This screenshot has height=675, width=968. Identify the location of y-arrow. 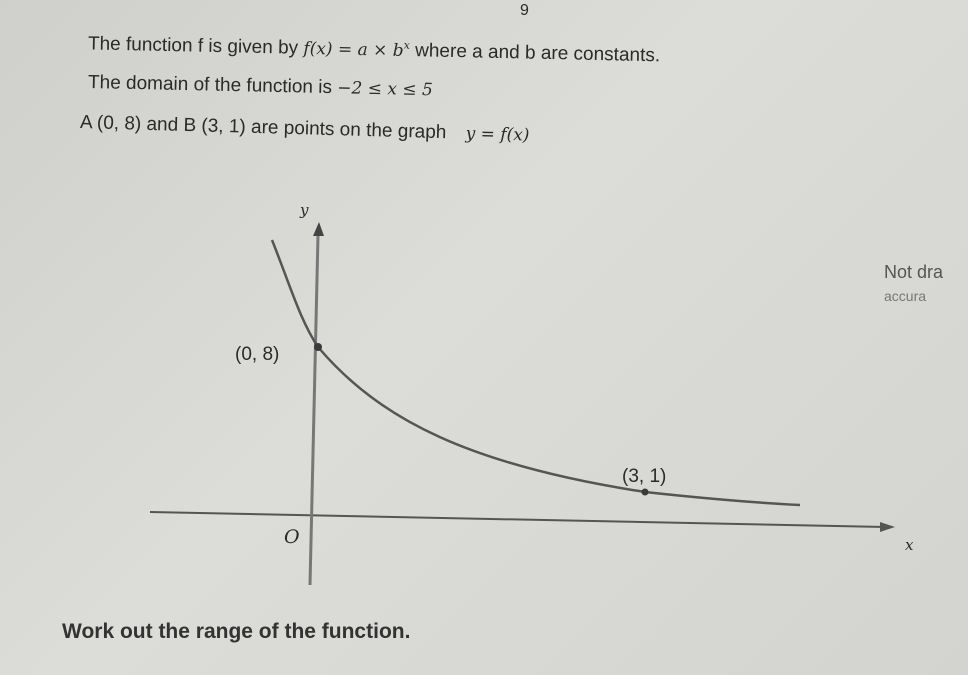
(318, 229).